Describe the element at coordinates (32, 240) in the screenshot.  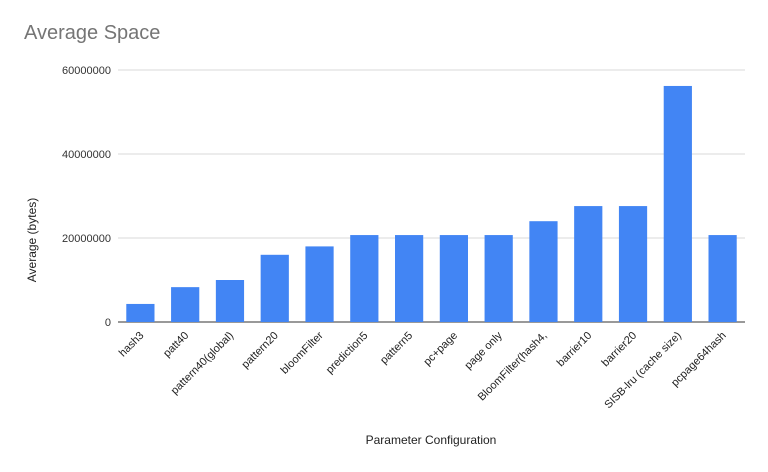
I see `y-axis-label: Average (bytes)` at that location.